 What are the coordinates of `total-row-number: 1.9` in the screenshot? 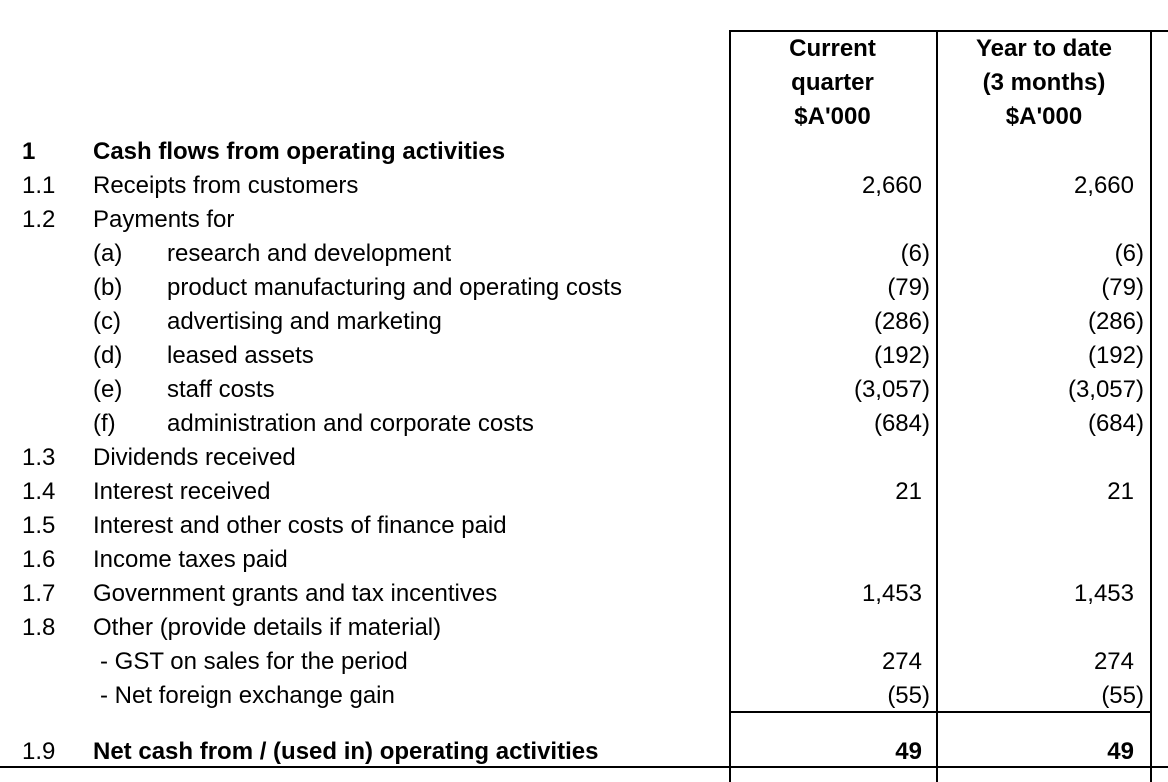 It's located at (39, 751).